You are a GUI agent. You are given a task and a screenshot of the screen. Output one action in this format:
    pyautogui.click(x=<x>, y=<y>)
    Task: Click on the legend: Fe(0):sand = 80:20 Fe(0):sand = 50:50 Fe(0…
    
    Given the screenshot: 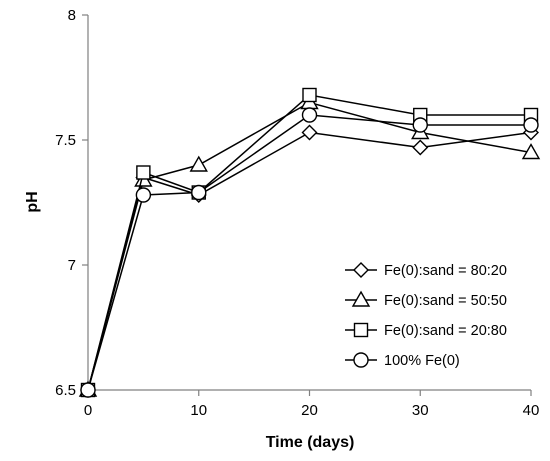 What is the action you would take?
    pyautogui.click(x=426, y=315)
    